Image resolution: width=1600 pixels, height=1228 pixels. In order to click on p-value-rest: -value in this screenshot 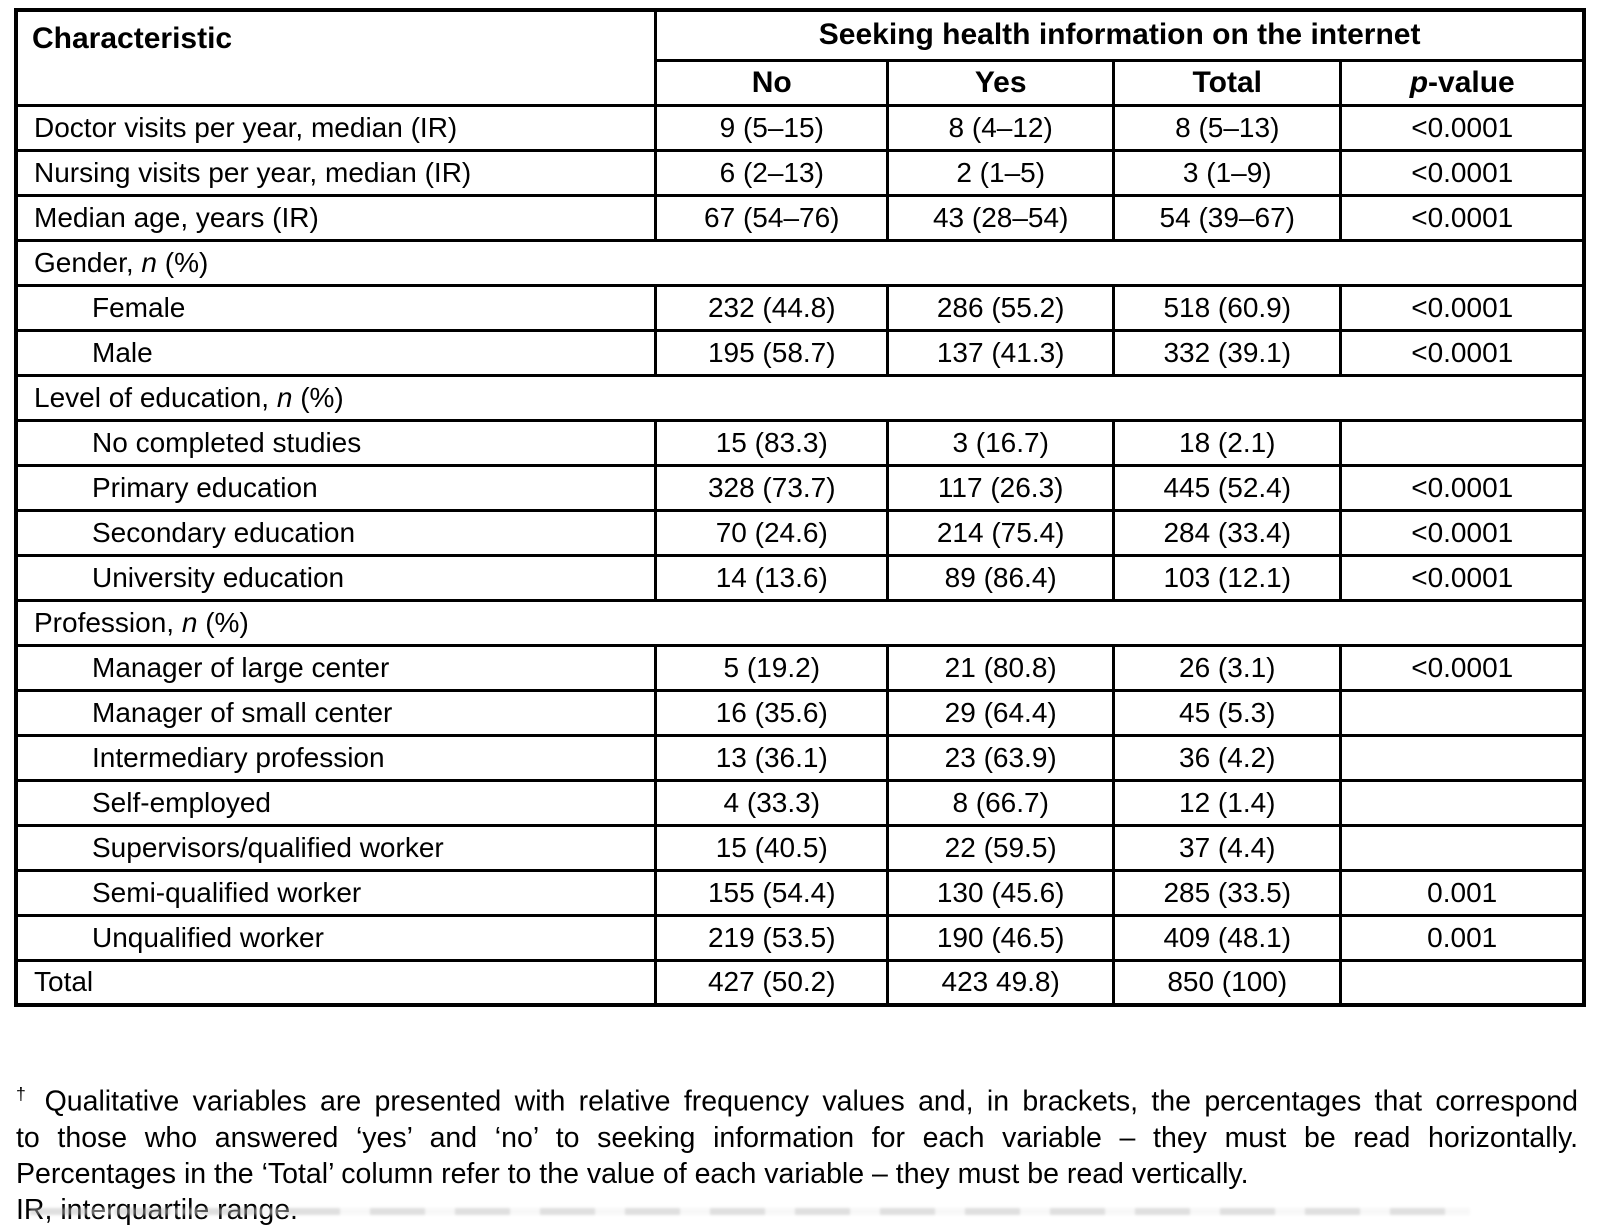, I will do `click(1471, 82)`.